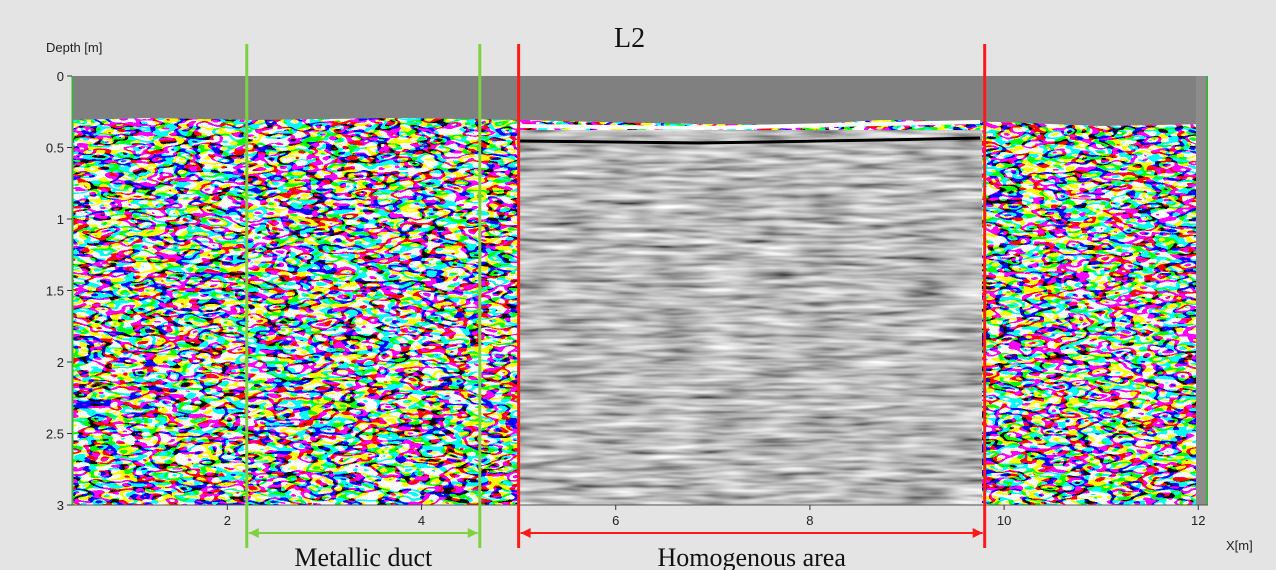 The image size is (1276, 570). I want to click on annotation-label: Metallic duct, so click(363, 556).